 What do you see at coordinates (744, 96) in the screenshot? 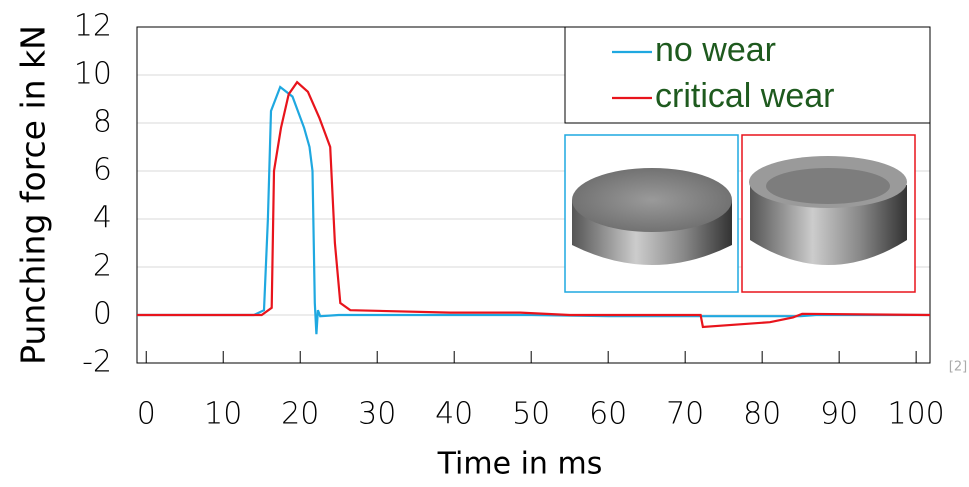
I see `legend-label: critical wear` at bounding box center [744, 96].